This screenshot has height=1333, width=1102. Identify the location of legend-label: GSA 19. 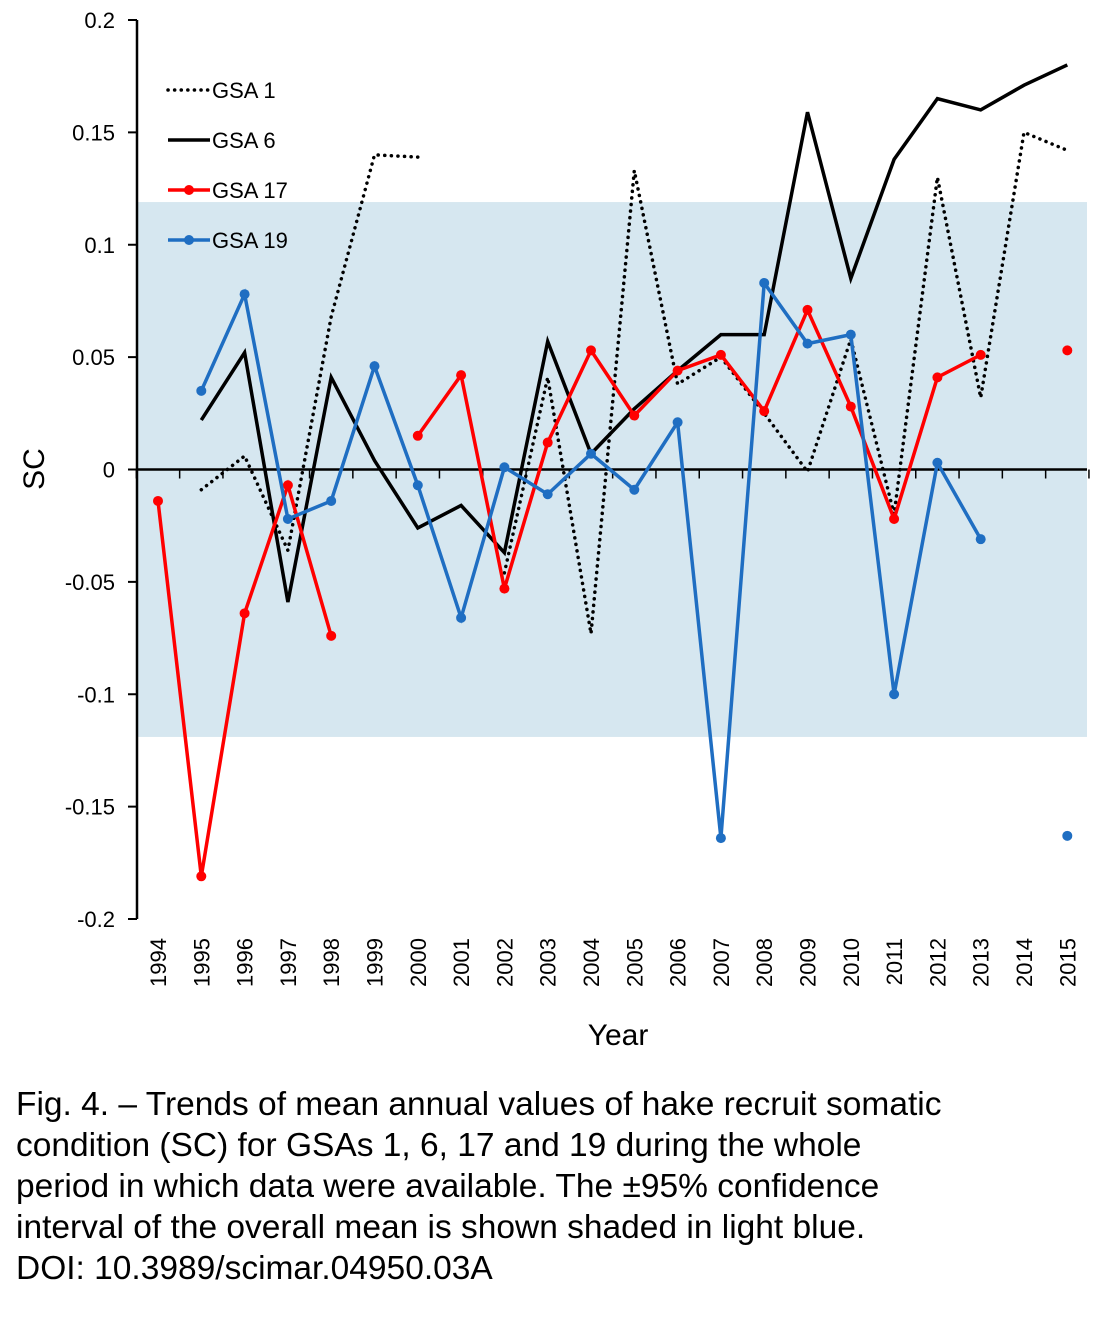
(250, 240).